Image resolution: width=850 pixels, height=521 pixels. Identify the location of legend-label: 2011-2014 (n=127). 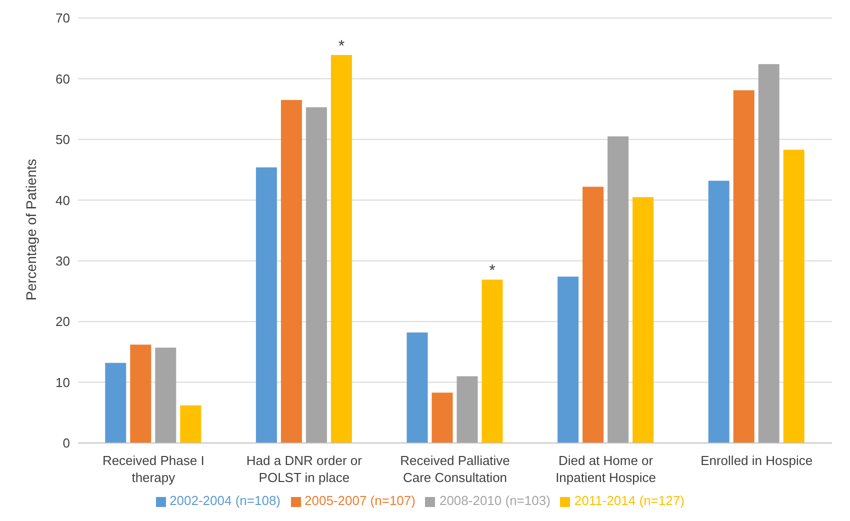
(629, 500).